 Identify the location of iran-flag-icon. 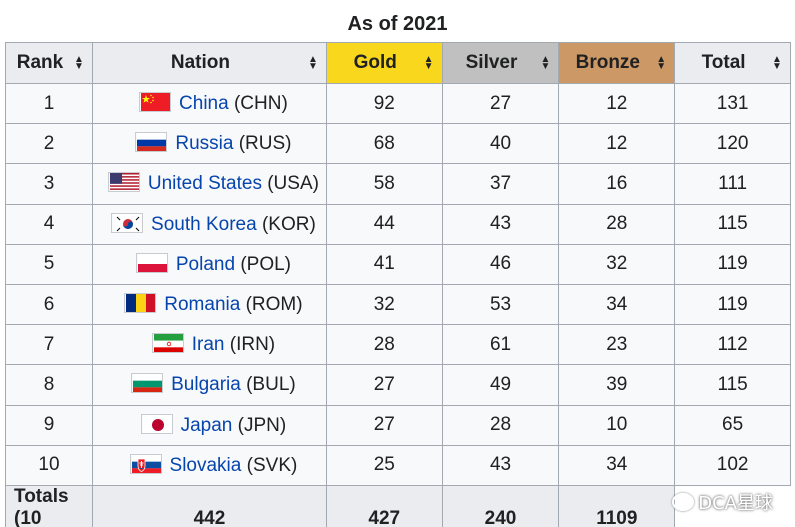
(167, 343).